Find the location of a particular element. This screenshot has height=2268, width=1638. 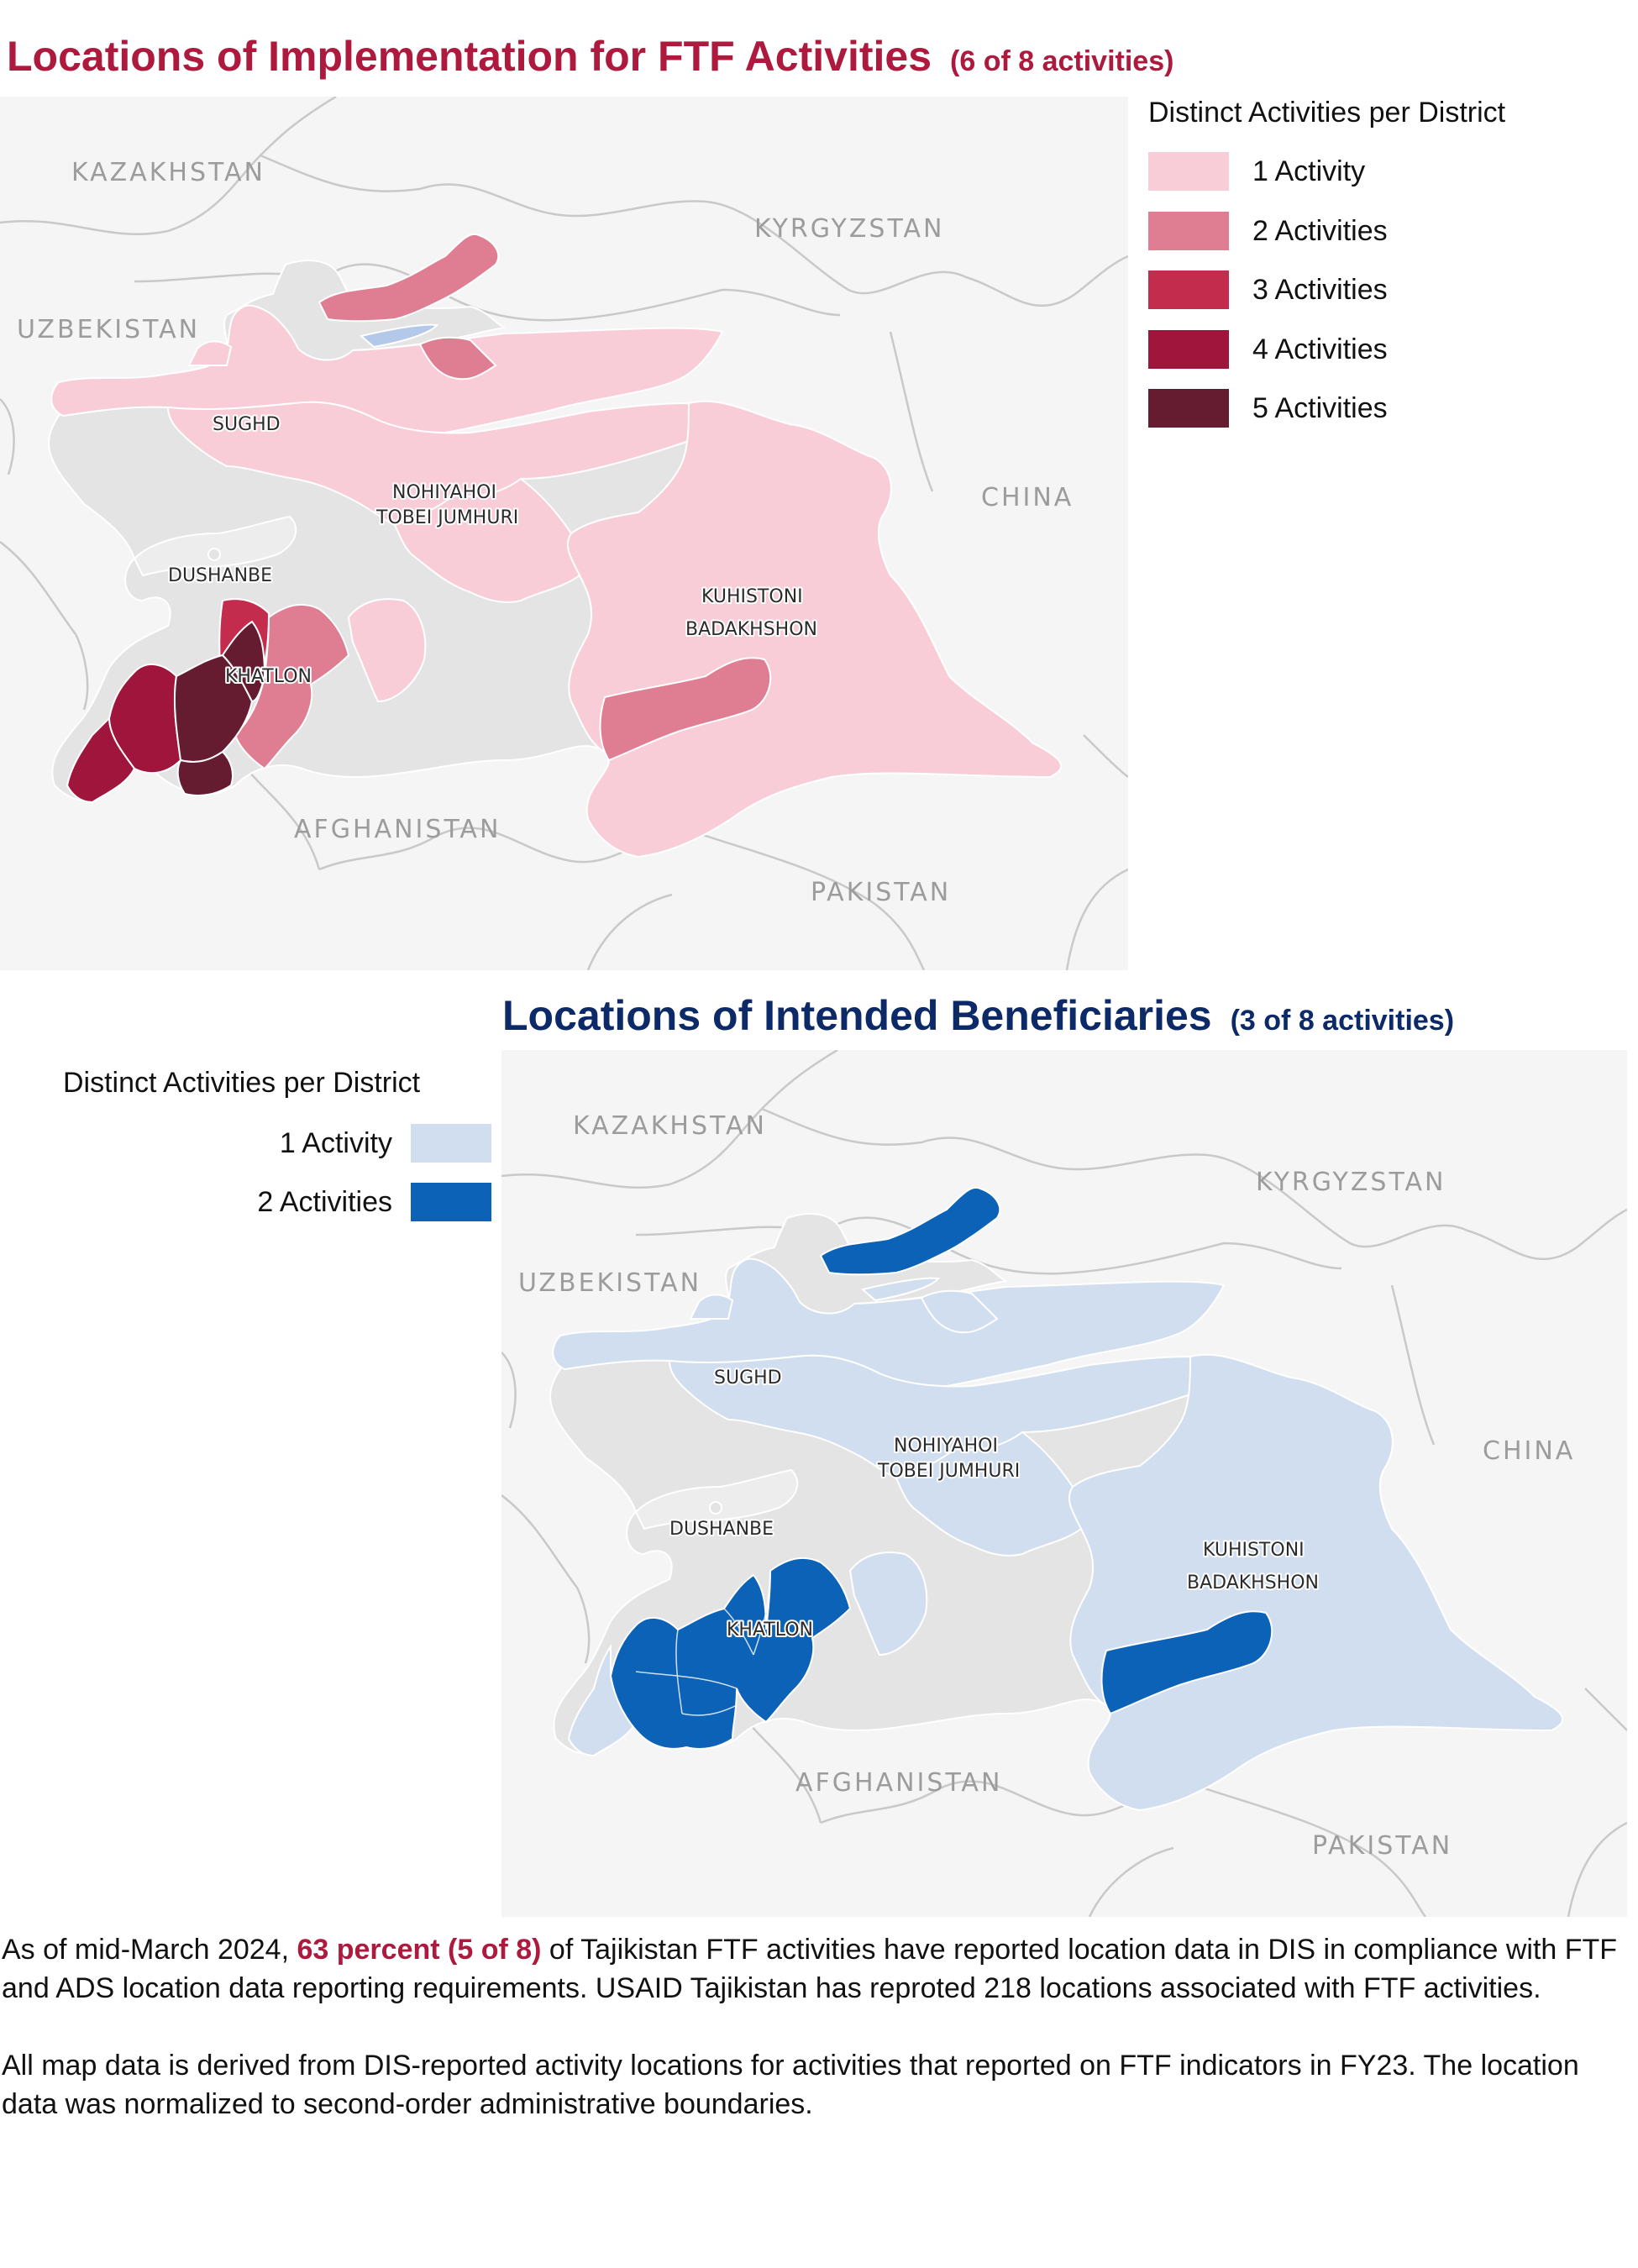

legend-label: 4 Activities is located at coordinates (1320, 349).